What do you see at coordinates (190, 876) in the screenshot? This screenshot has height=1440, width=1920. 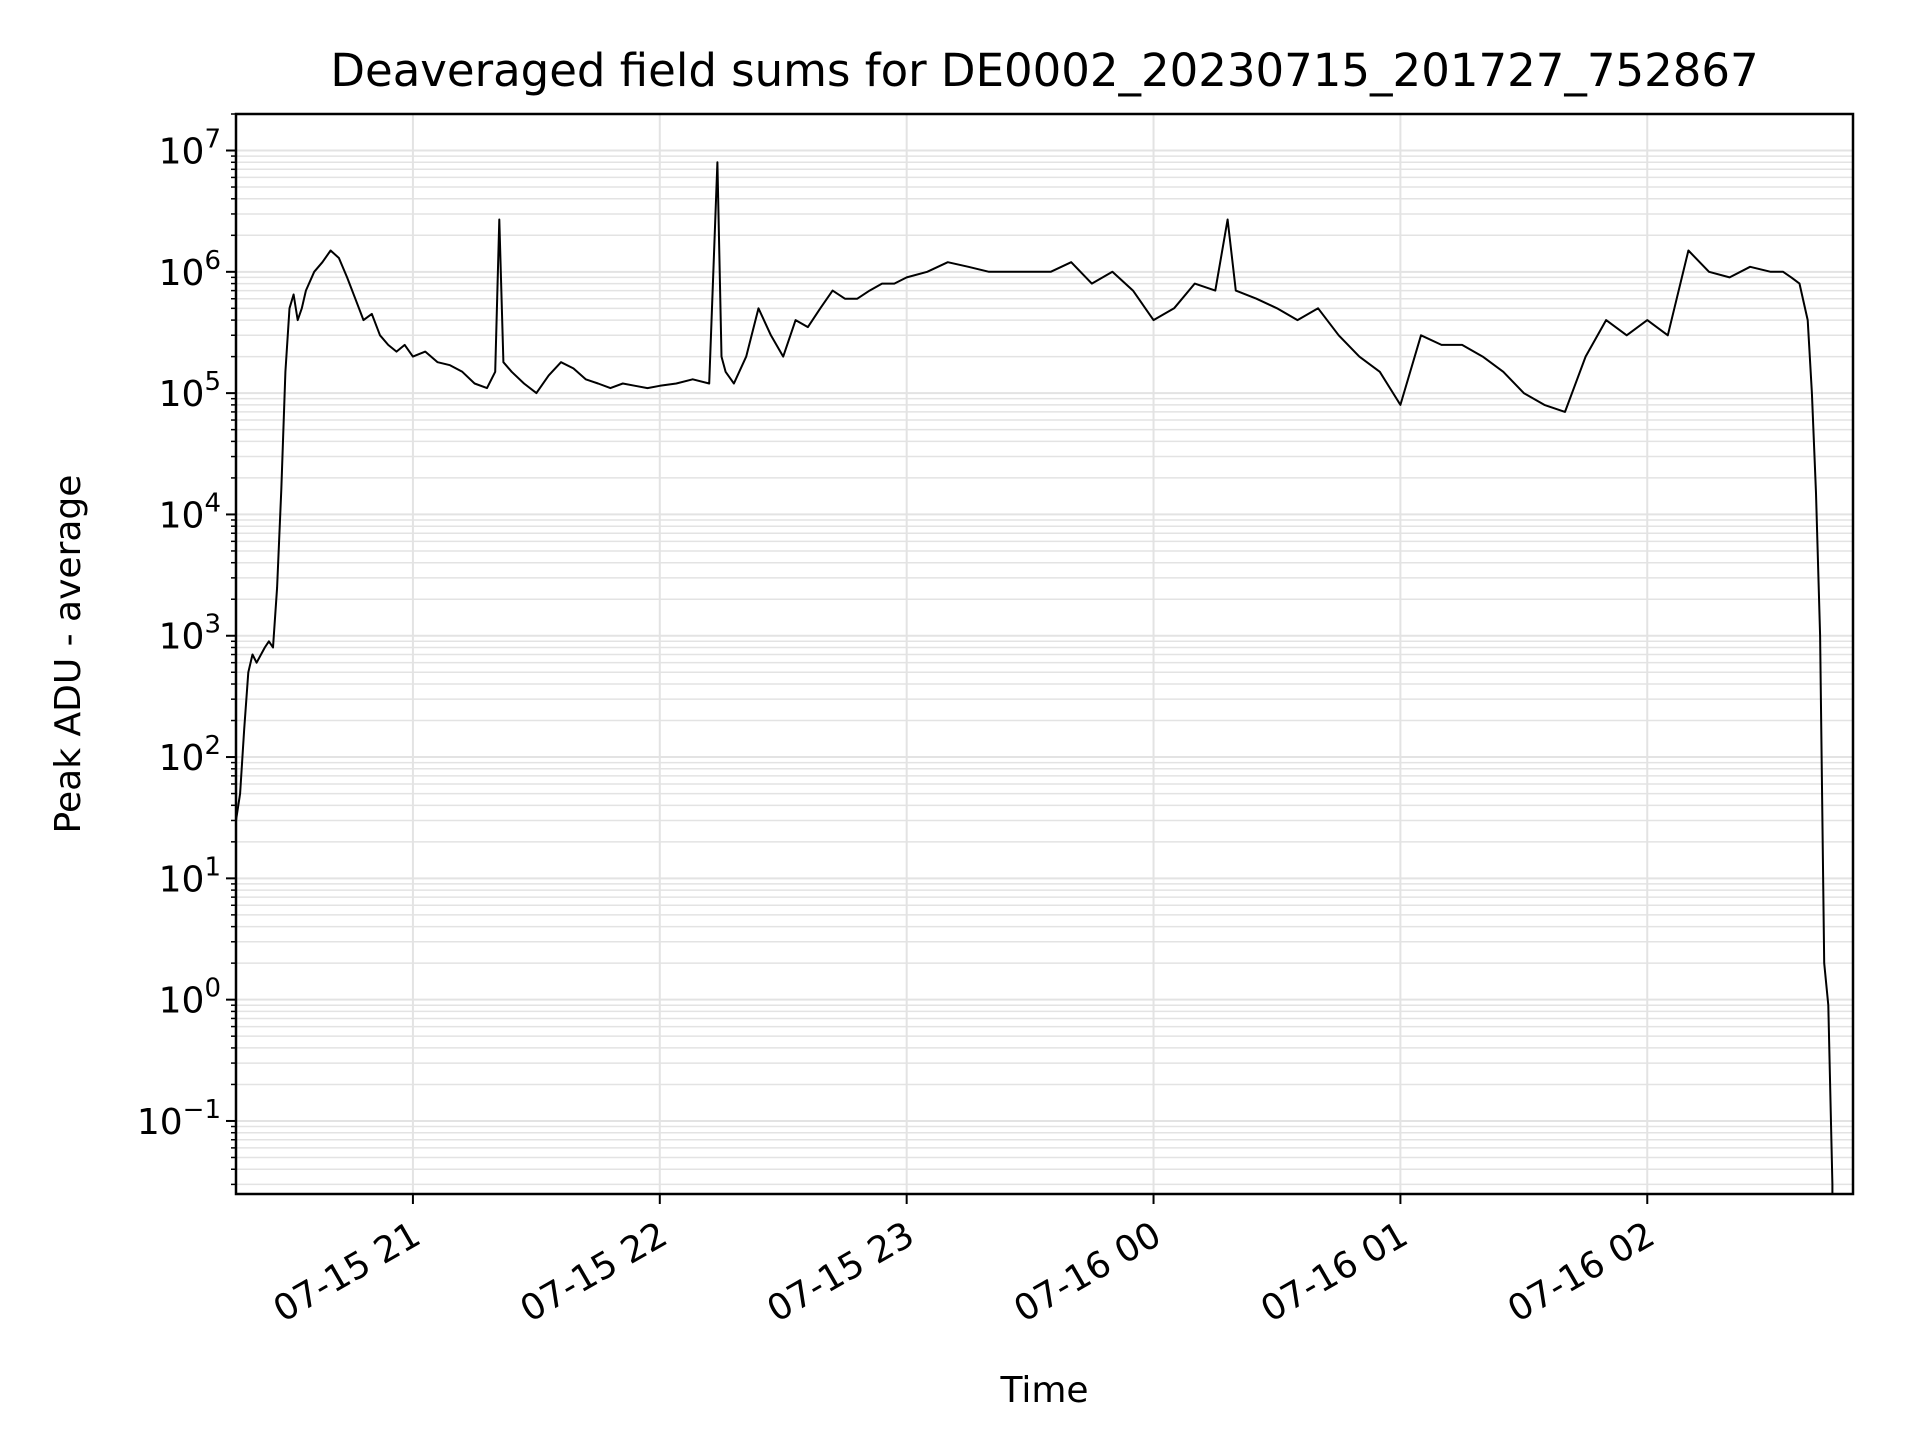 I see `y-tick-label: 10¹` at bounding box center [190, 876].